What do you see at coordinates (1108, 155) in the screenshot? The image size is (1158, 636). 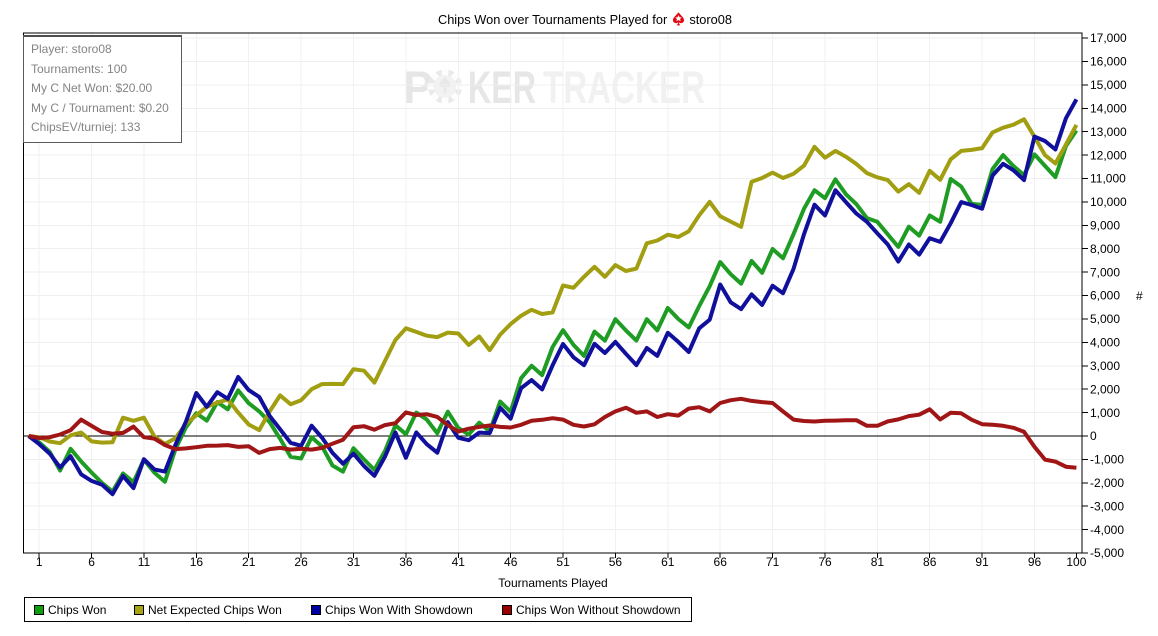 I see `svg-text: 12,000` at bounding box center [1108, 155].